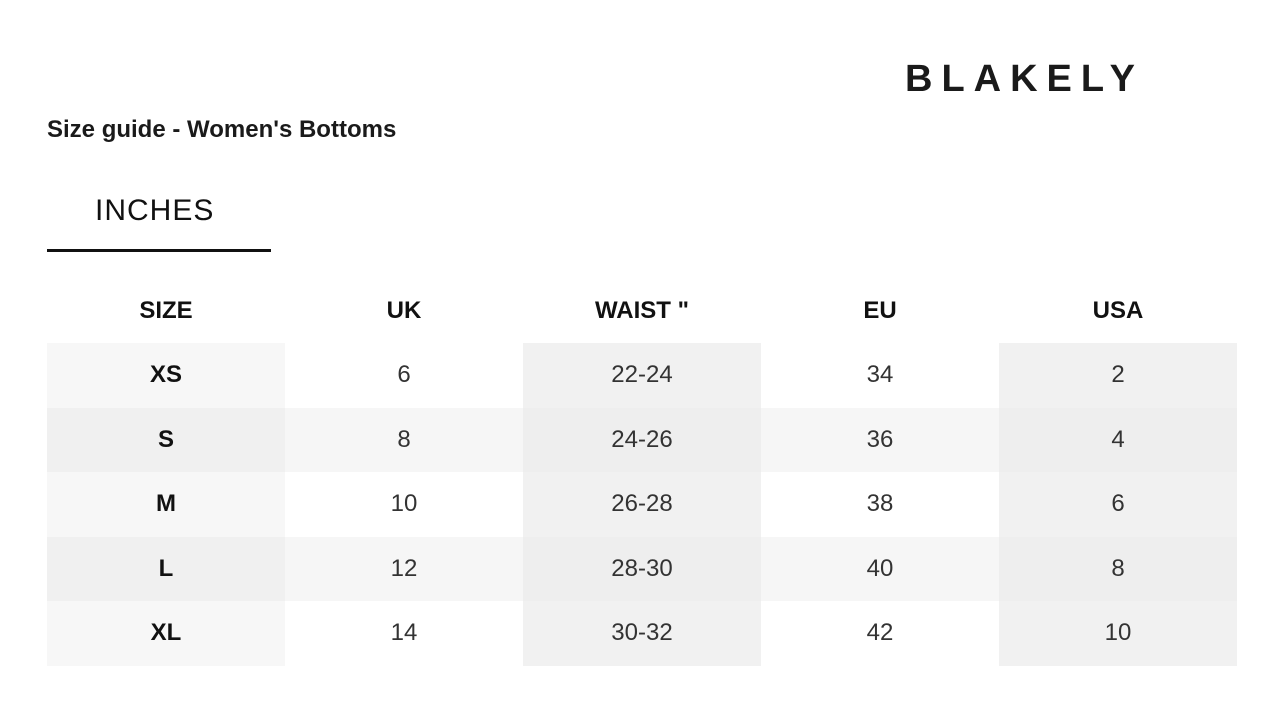 This screenshot has height=720, width=1280. Describe the element at coordinates (404, 310) in the screenshot. I see `column-header: UK` at that location.